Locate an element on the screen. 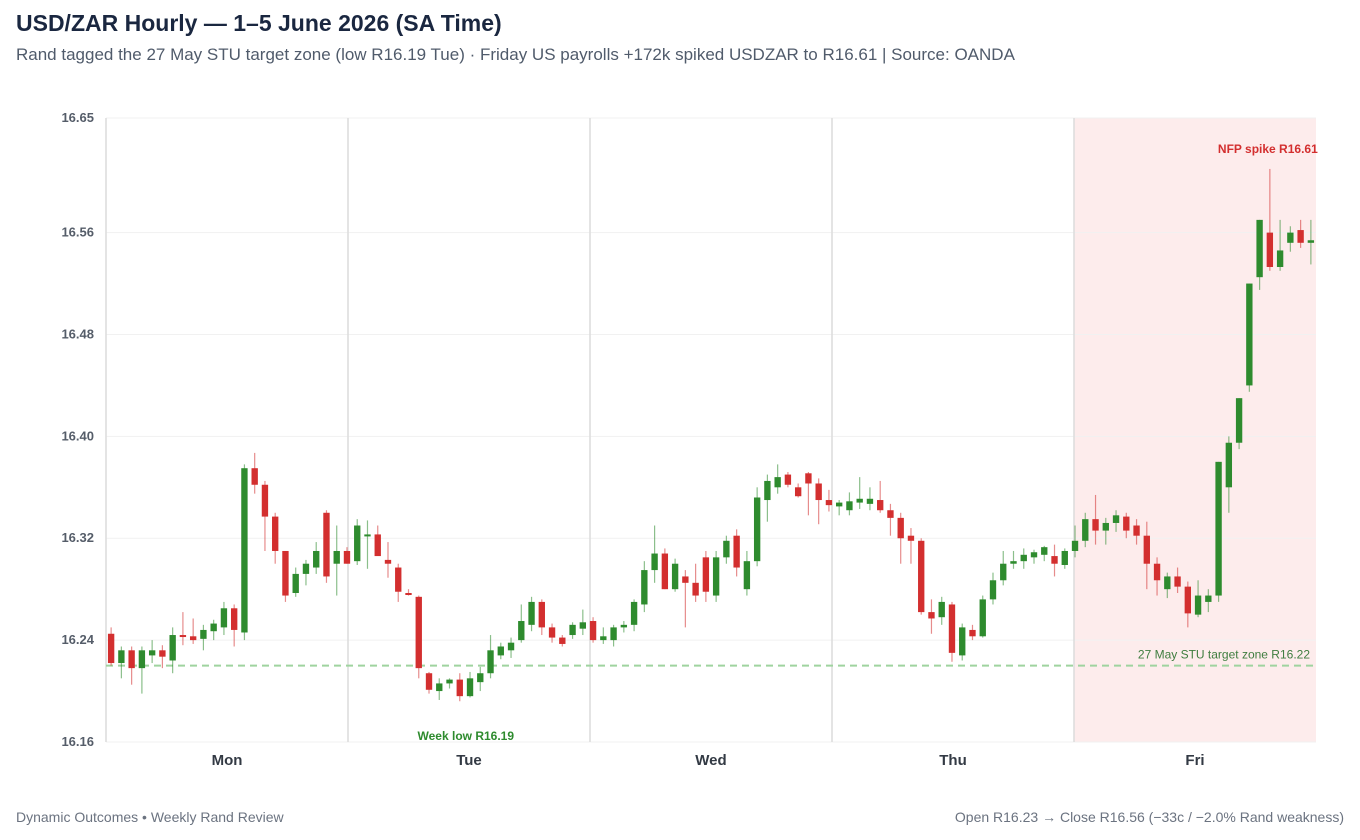 This screenshot has width=1360, height=840. x-tick-label: Mon is located at coordinates (227, 760).